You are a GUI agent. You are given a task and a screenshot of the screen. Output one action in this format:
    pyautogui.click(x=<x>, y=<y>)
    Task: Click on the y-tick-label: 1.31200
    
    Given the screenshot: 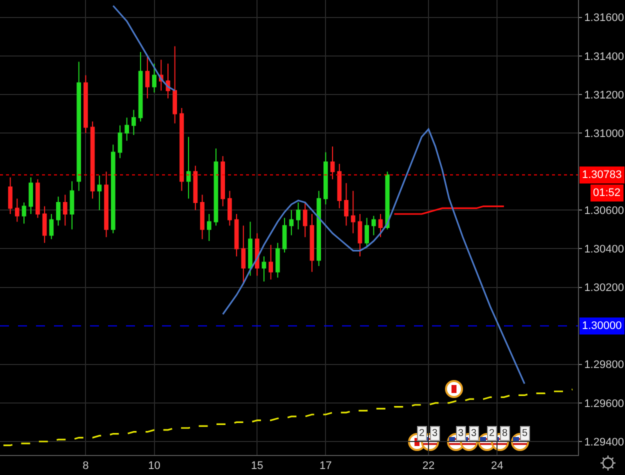 What is the action you would take?
    pyautogui.click(x=604, y=95)
    